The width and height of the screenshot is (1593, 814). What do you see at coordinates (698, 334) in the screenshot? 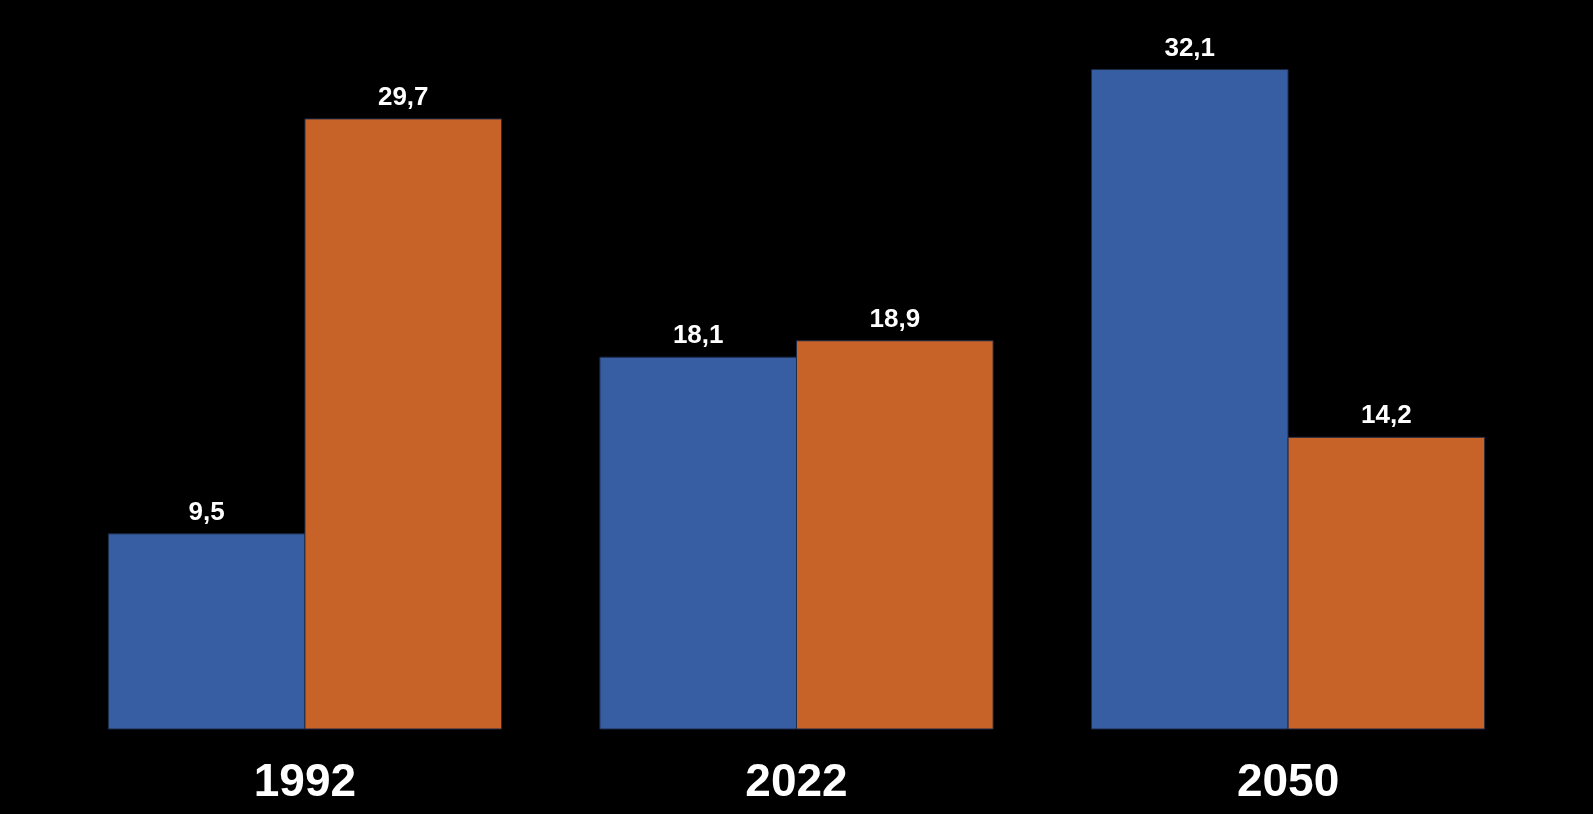
I see `data-label: 18,1` at bounding box center [698, 334].